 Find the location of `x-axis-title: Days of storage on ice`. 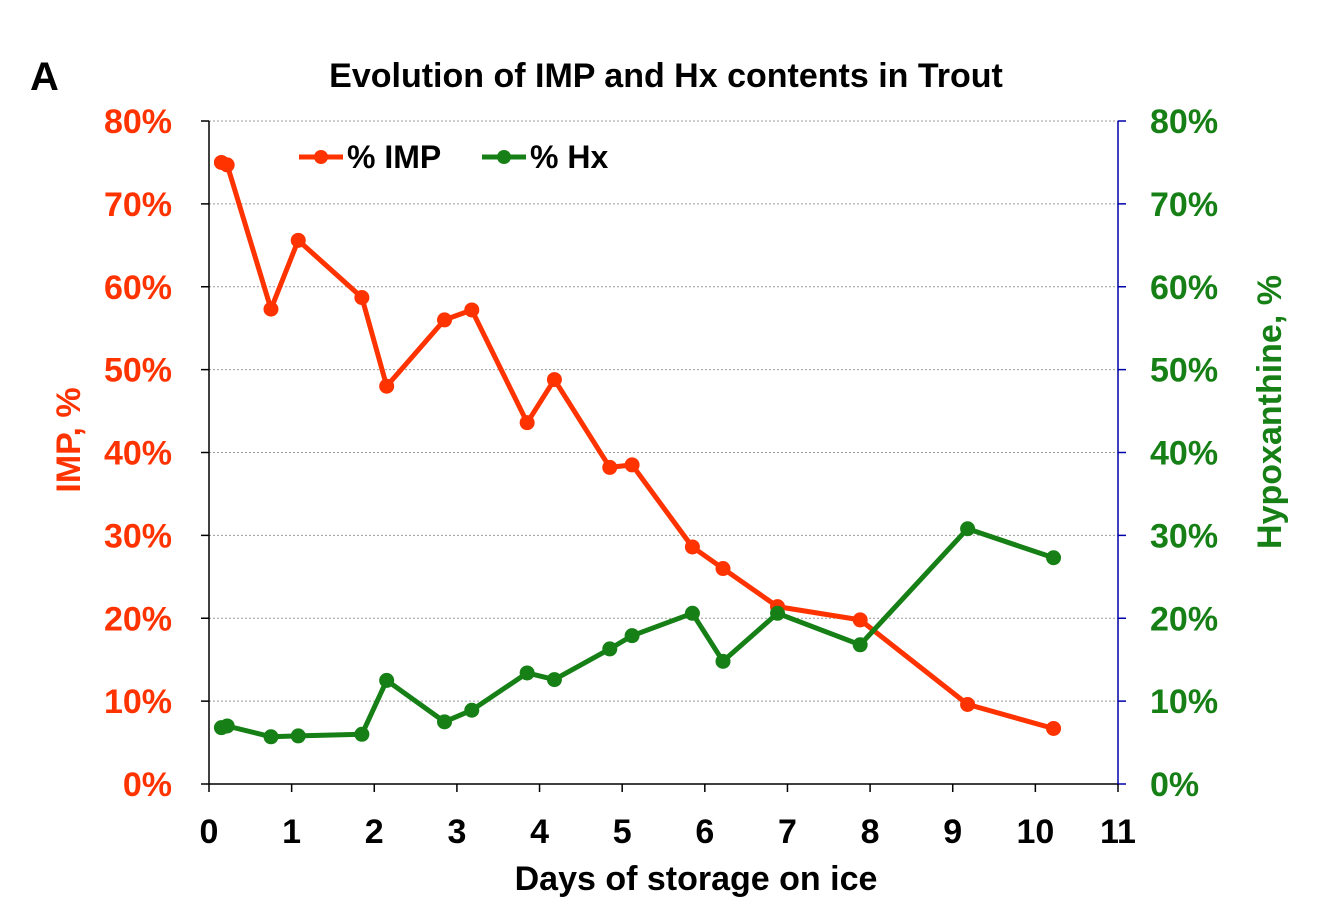

x-axis-title: Days of storage on ice is located at coordinates (696, 879).